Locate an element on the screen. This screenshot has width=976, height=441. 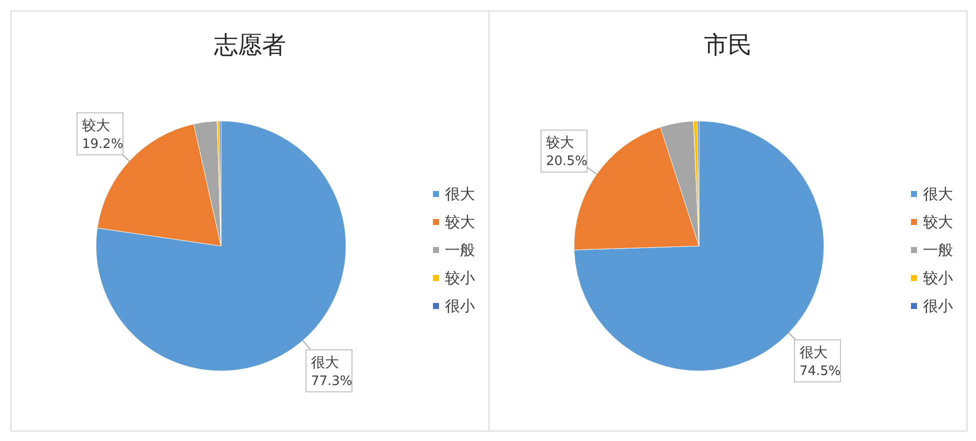
data-label: 20.5% is located at coordinates (567, 162).